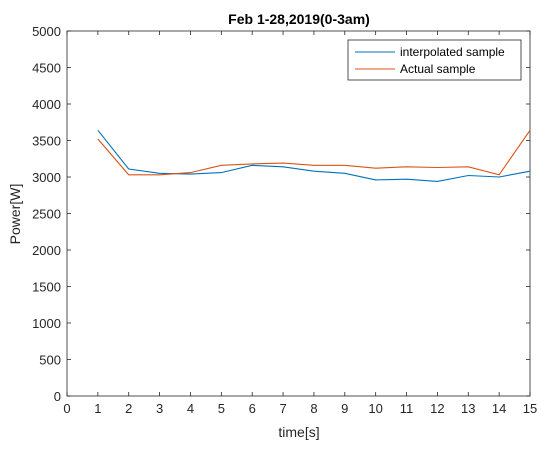  I want to click on legend-label-actual: Actual sample, so click(438, 69).